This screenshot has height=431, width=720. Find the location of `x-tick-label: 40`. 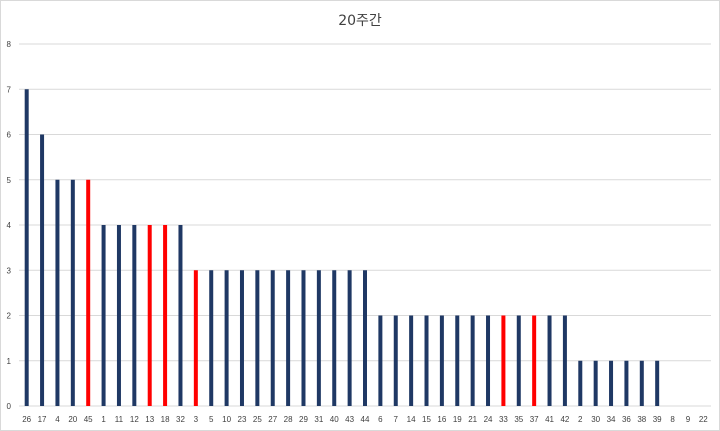

x-tick-label: 40 is located at coordinates (334, 419).